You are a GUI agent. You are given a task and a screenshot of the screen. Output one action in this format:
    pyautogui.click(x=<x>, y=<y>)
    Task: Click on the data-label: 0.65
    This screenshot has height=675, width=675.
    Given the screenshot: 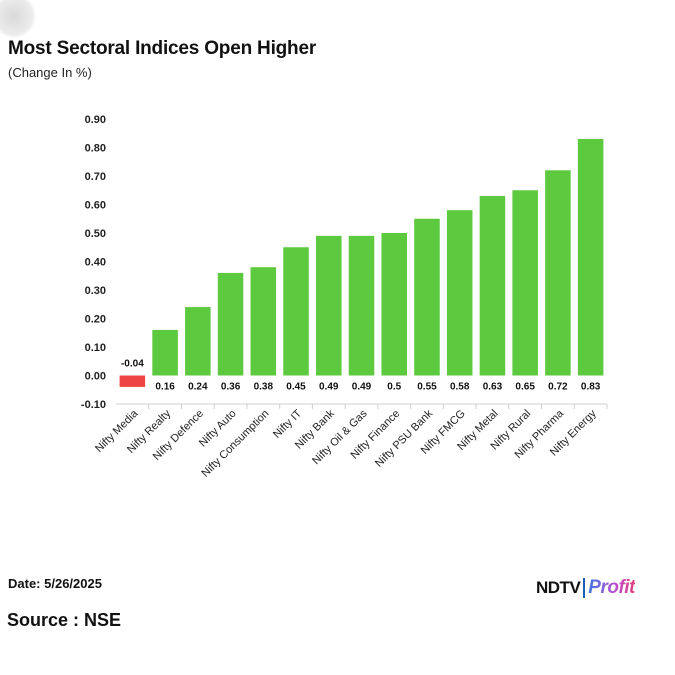 What is the action you would take?
    pyautogui.click(x=525, y=387)
    